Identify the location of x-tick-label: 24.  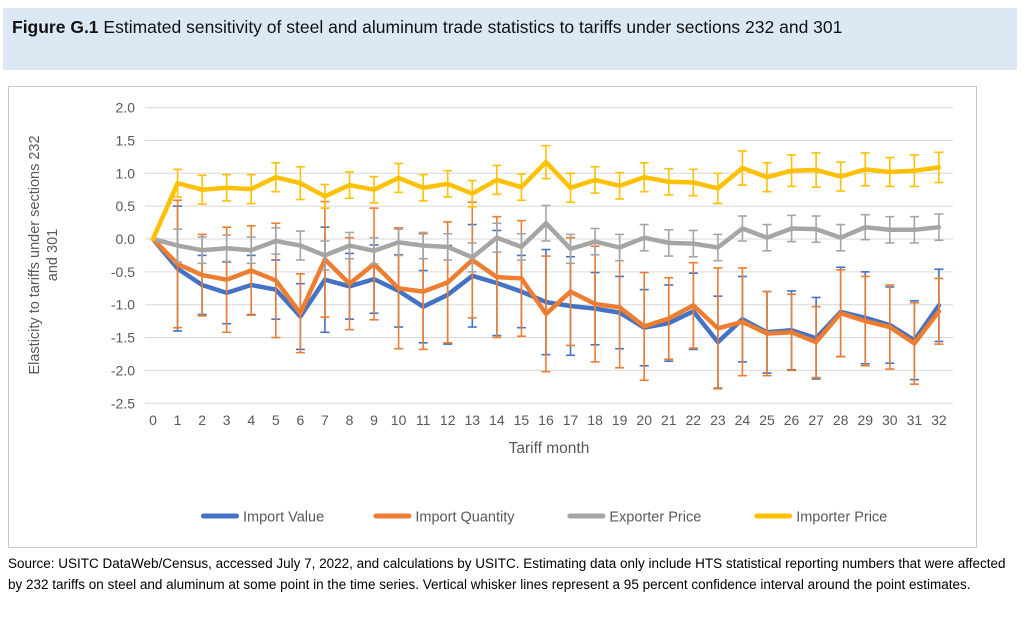
(743, 420).